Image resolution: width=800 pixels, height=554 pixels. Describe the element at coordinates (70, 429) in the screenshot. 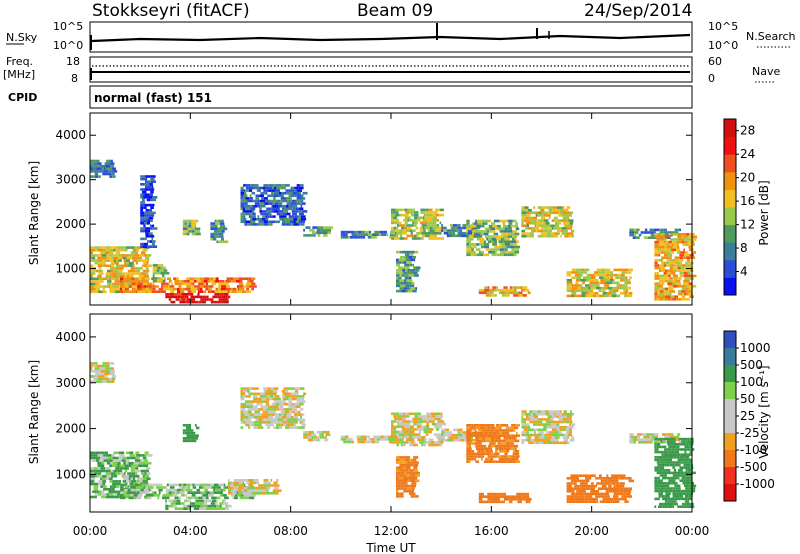

I see `velocity-ytick-label: 2000` at that location.